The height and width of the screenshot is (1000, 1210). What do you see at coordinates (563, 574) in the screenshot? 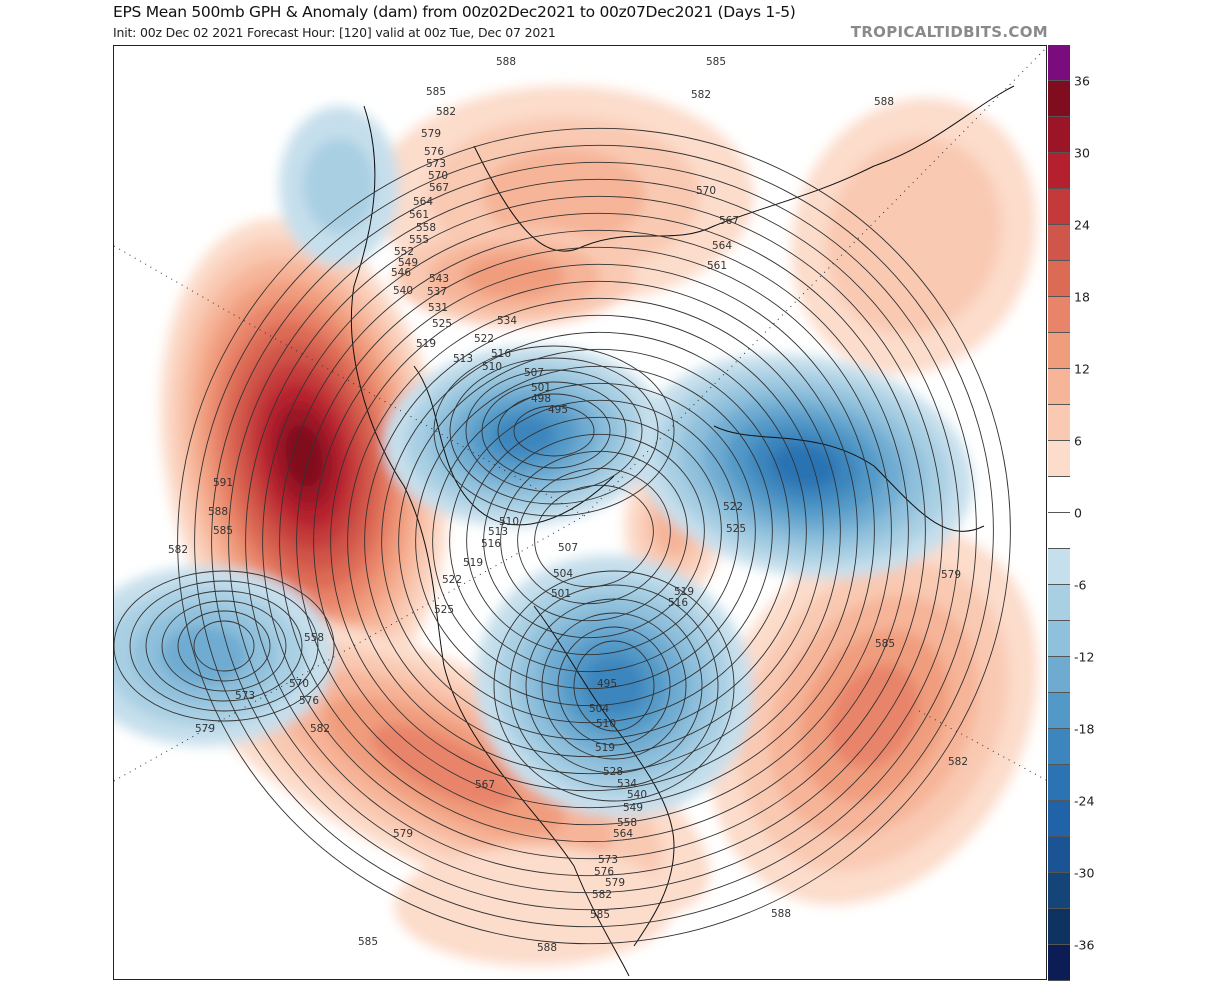
I see `contour-label: 504` at bounding box center [563, 574].